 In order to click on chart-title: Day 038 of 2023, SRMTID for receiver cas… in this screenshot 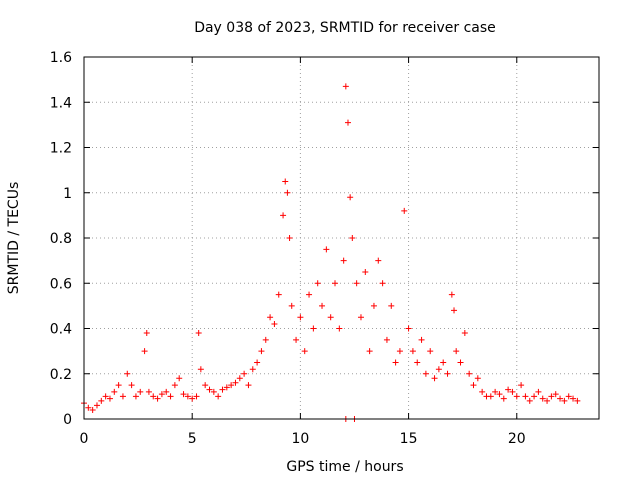, I will do `click(345, 28)`.